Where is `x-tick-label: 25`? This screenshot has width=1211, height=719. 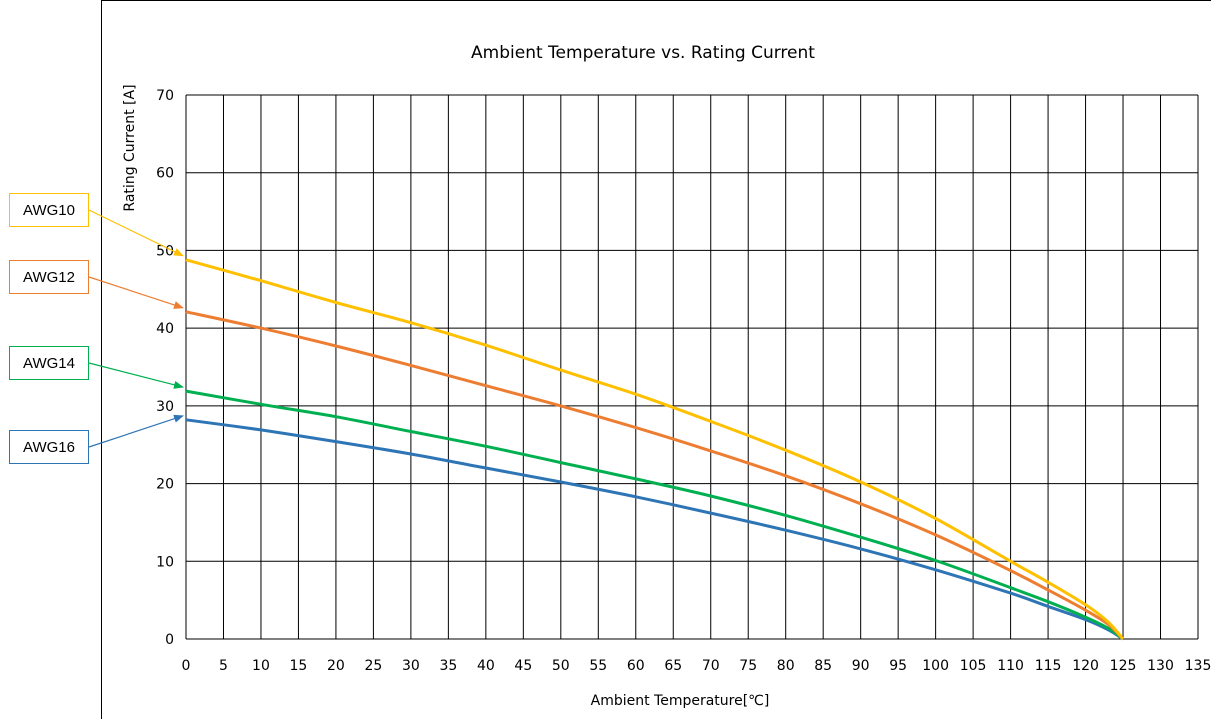 x-tick-label: 25 is located at coordinates (373, 666).